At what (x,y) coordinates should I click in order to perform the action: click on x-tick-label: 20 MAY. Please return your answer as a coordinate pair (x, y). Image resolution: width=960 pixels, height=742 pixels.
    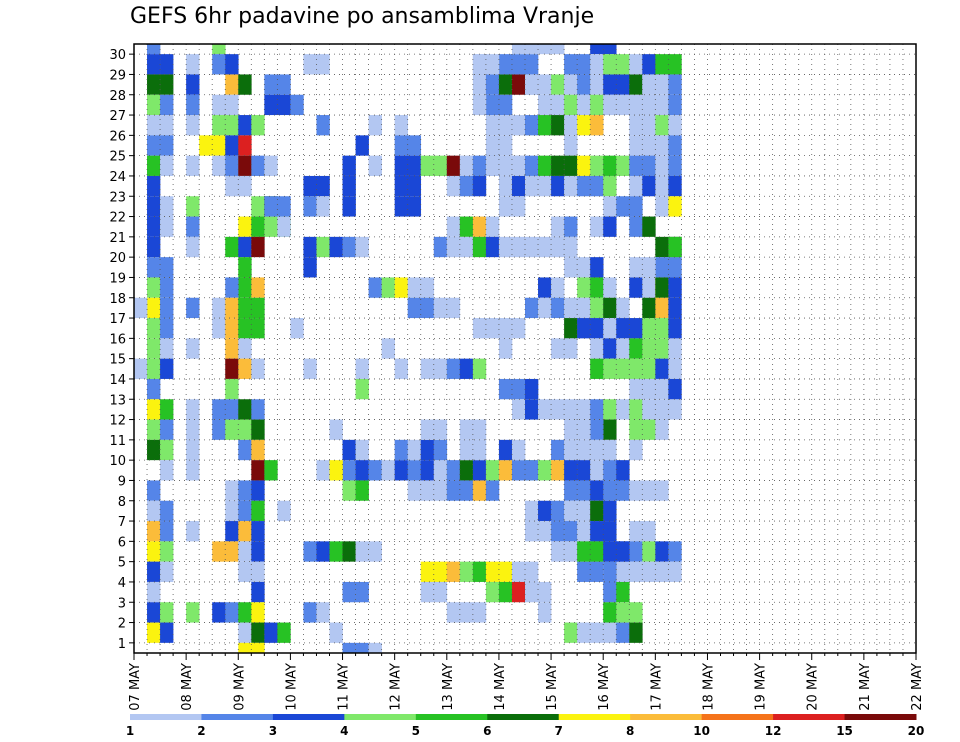
    Looking at the image, I should click on (813, 687).